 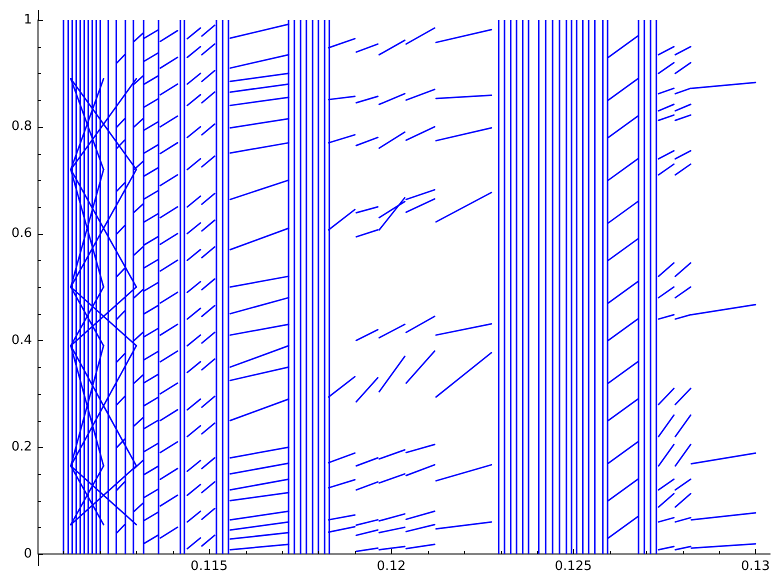 I want to click on x-tick-label: 0.125, so click(x=573, y=566).